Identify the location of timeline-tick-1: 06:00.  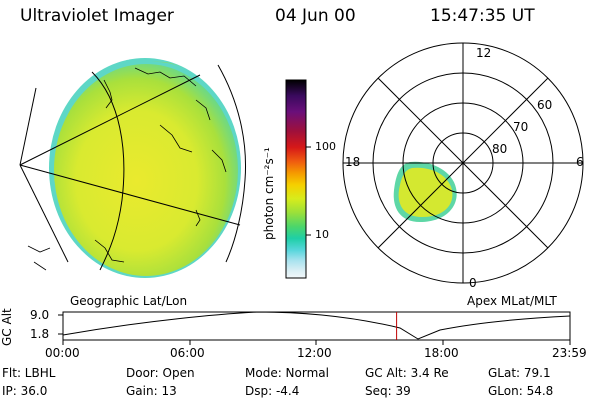
(187, 353).